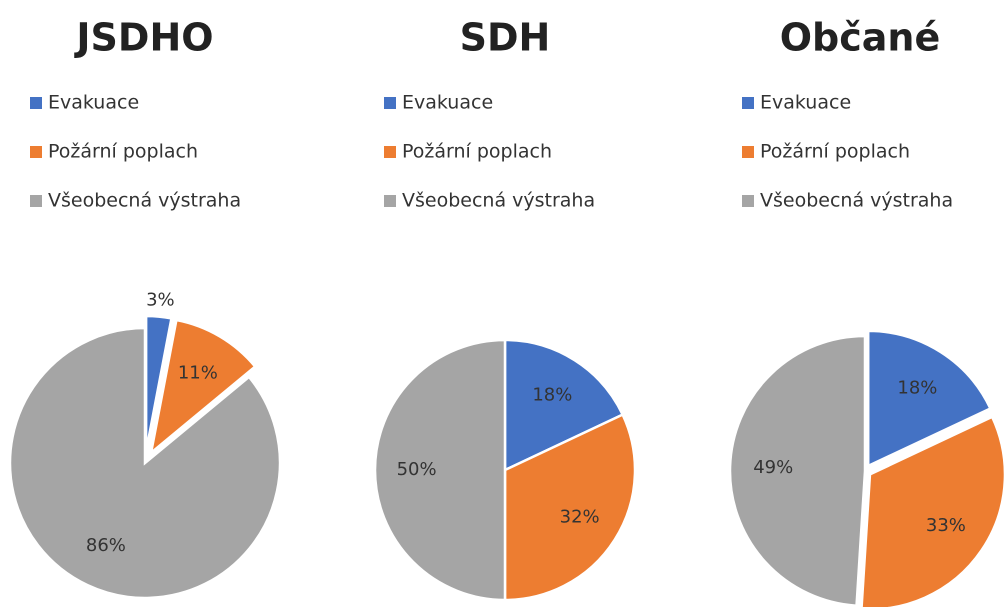 The image size is (1004, 607). What do you see at coordinates (773, 467) in the screenshot?
I see `data-label: 49%` at bounding box center [773, 467].